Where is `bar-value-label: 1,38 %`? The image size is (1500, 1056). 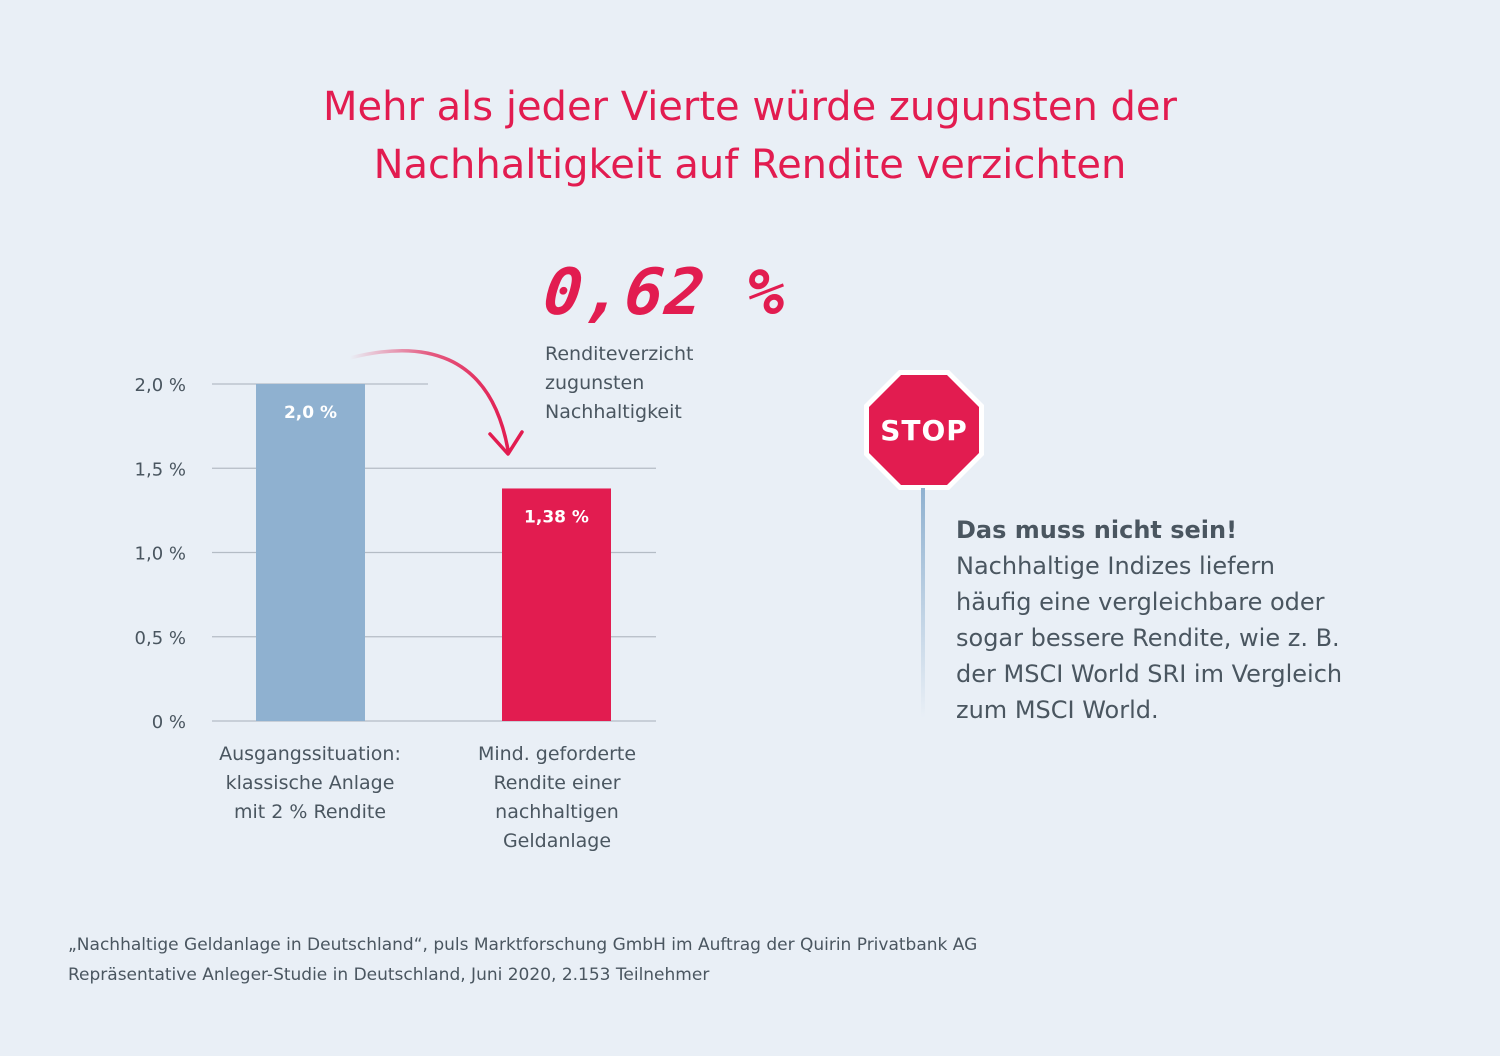
bar-value-label: 1,38 % is located at coordinates (556, 517).